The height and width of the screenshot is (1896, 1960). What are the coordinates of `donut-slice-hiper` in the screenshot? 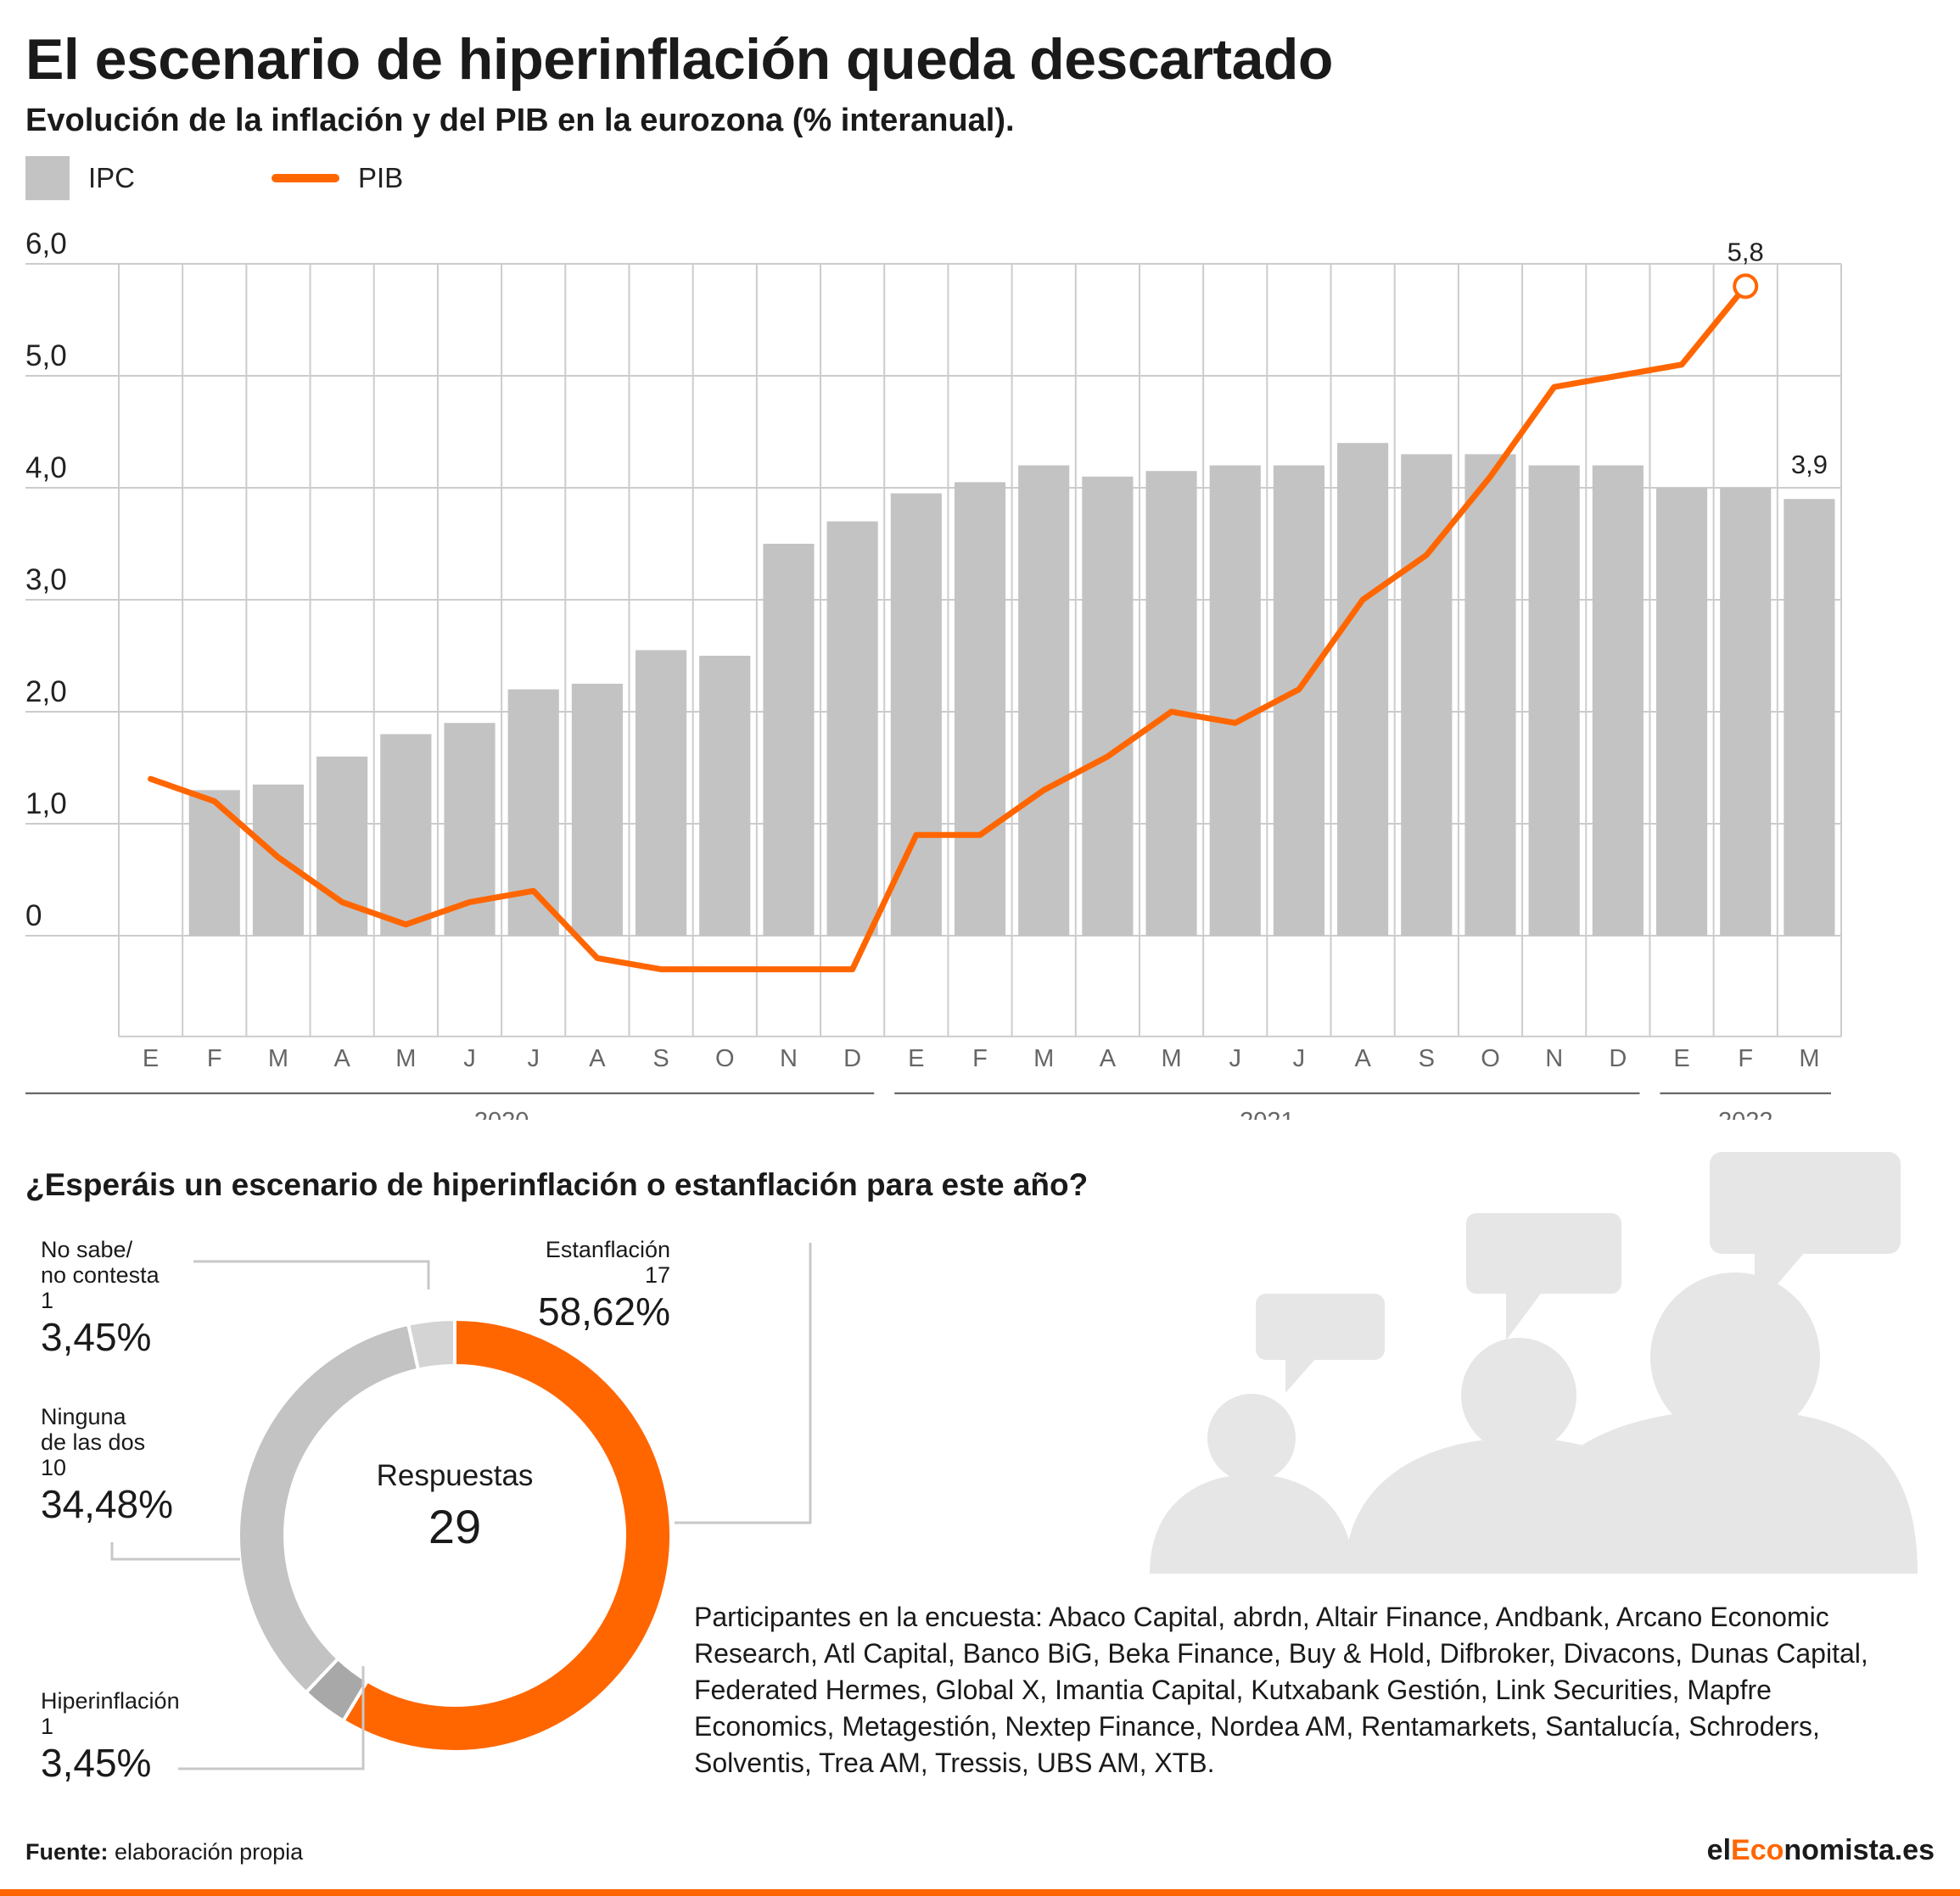 It's located at (336, 1690).